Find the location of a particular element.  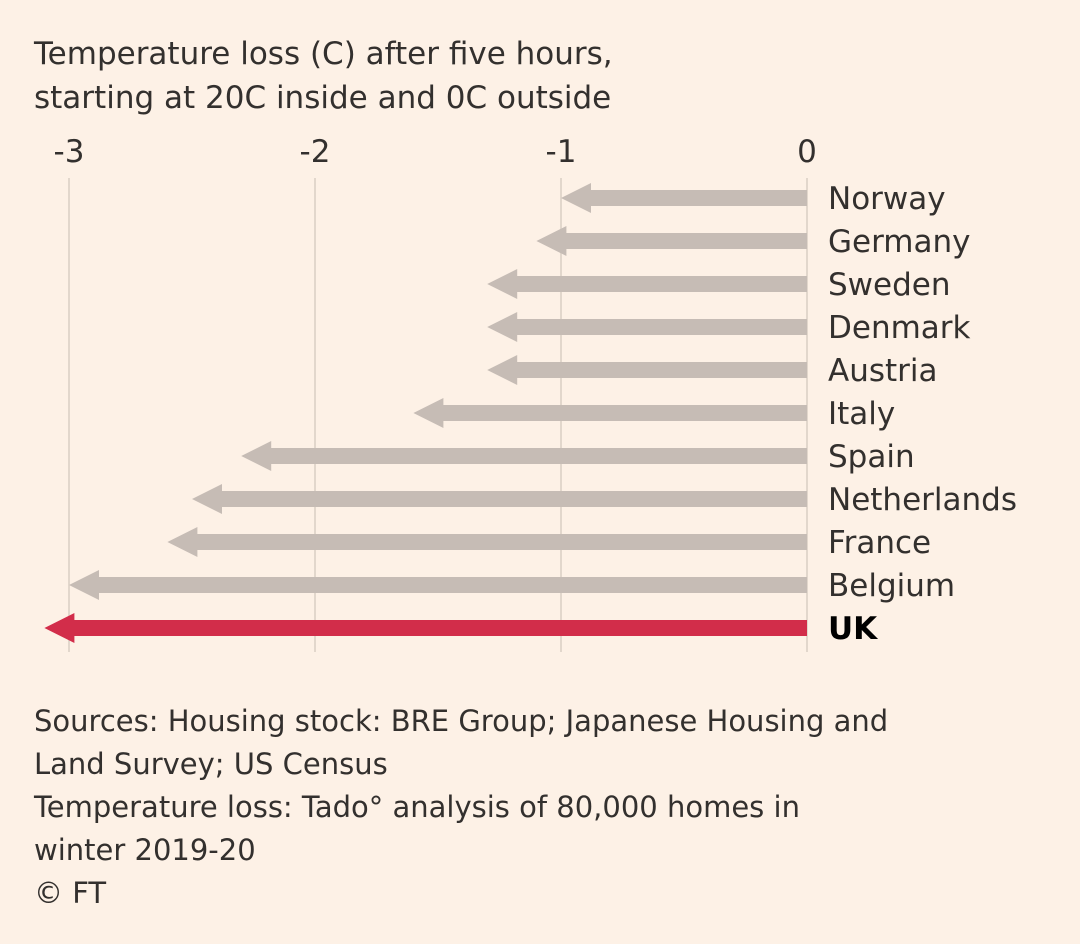

sources-line-2: Land Survey; US Census is located at coordinates (211, 764).